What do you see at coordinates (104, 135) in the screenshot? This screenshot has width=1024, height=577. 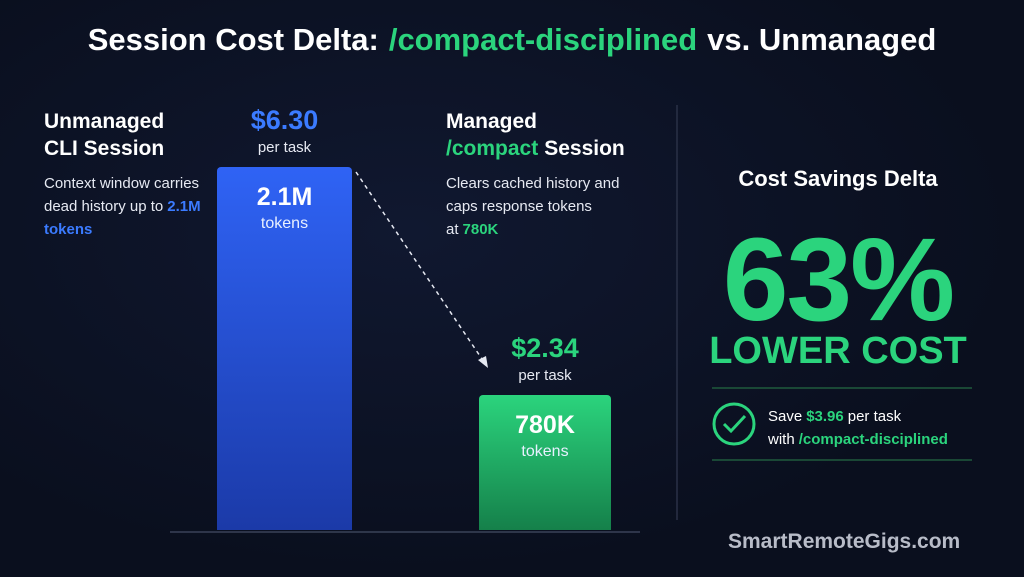 I see `category-part: Unmanaged CLI Session` at bounding box center [104, 135].